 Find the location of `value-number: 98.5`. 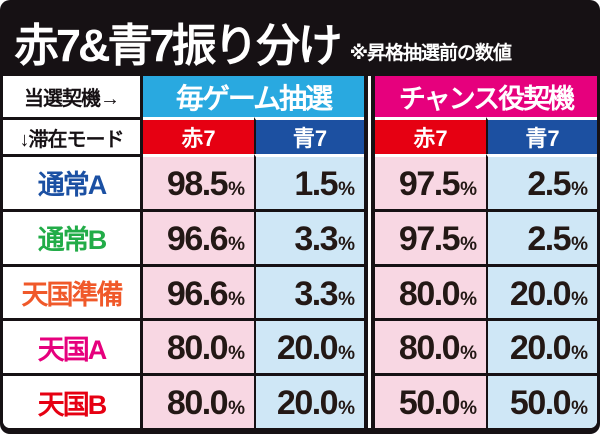

value-number: 98.5 is located at coordinates (197, 184).